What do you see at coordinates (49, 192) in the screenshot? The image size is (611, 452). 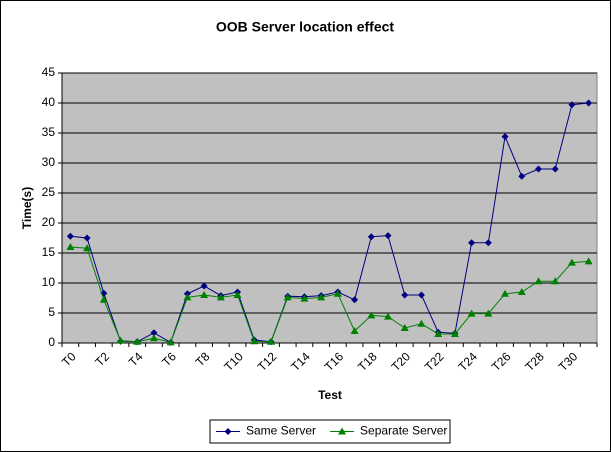 I see `y-tick-label: 25` at bounding box center [49, 192].